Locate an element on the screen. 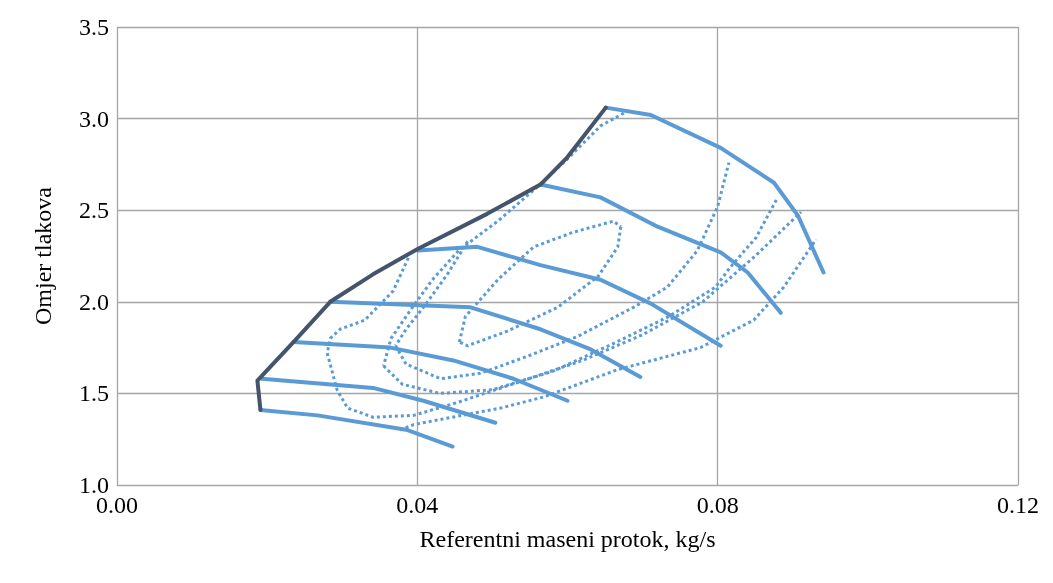 Image resolution: width=1053 pixels, height=583 pixels. x-axis-title: Referentni maseni protok, kg/s is located at coordinates (567, 539).